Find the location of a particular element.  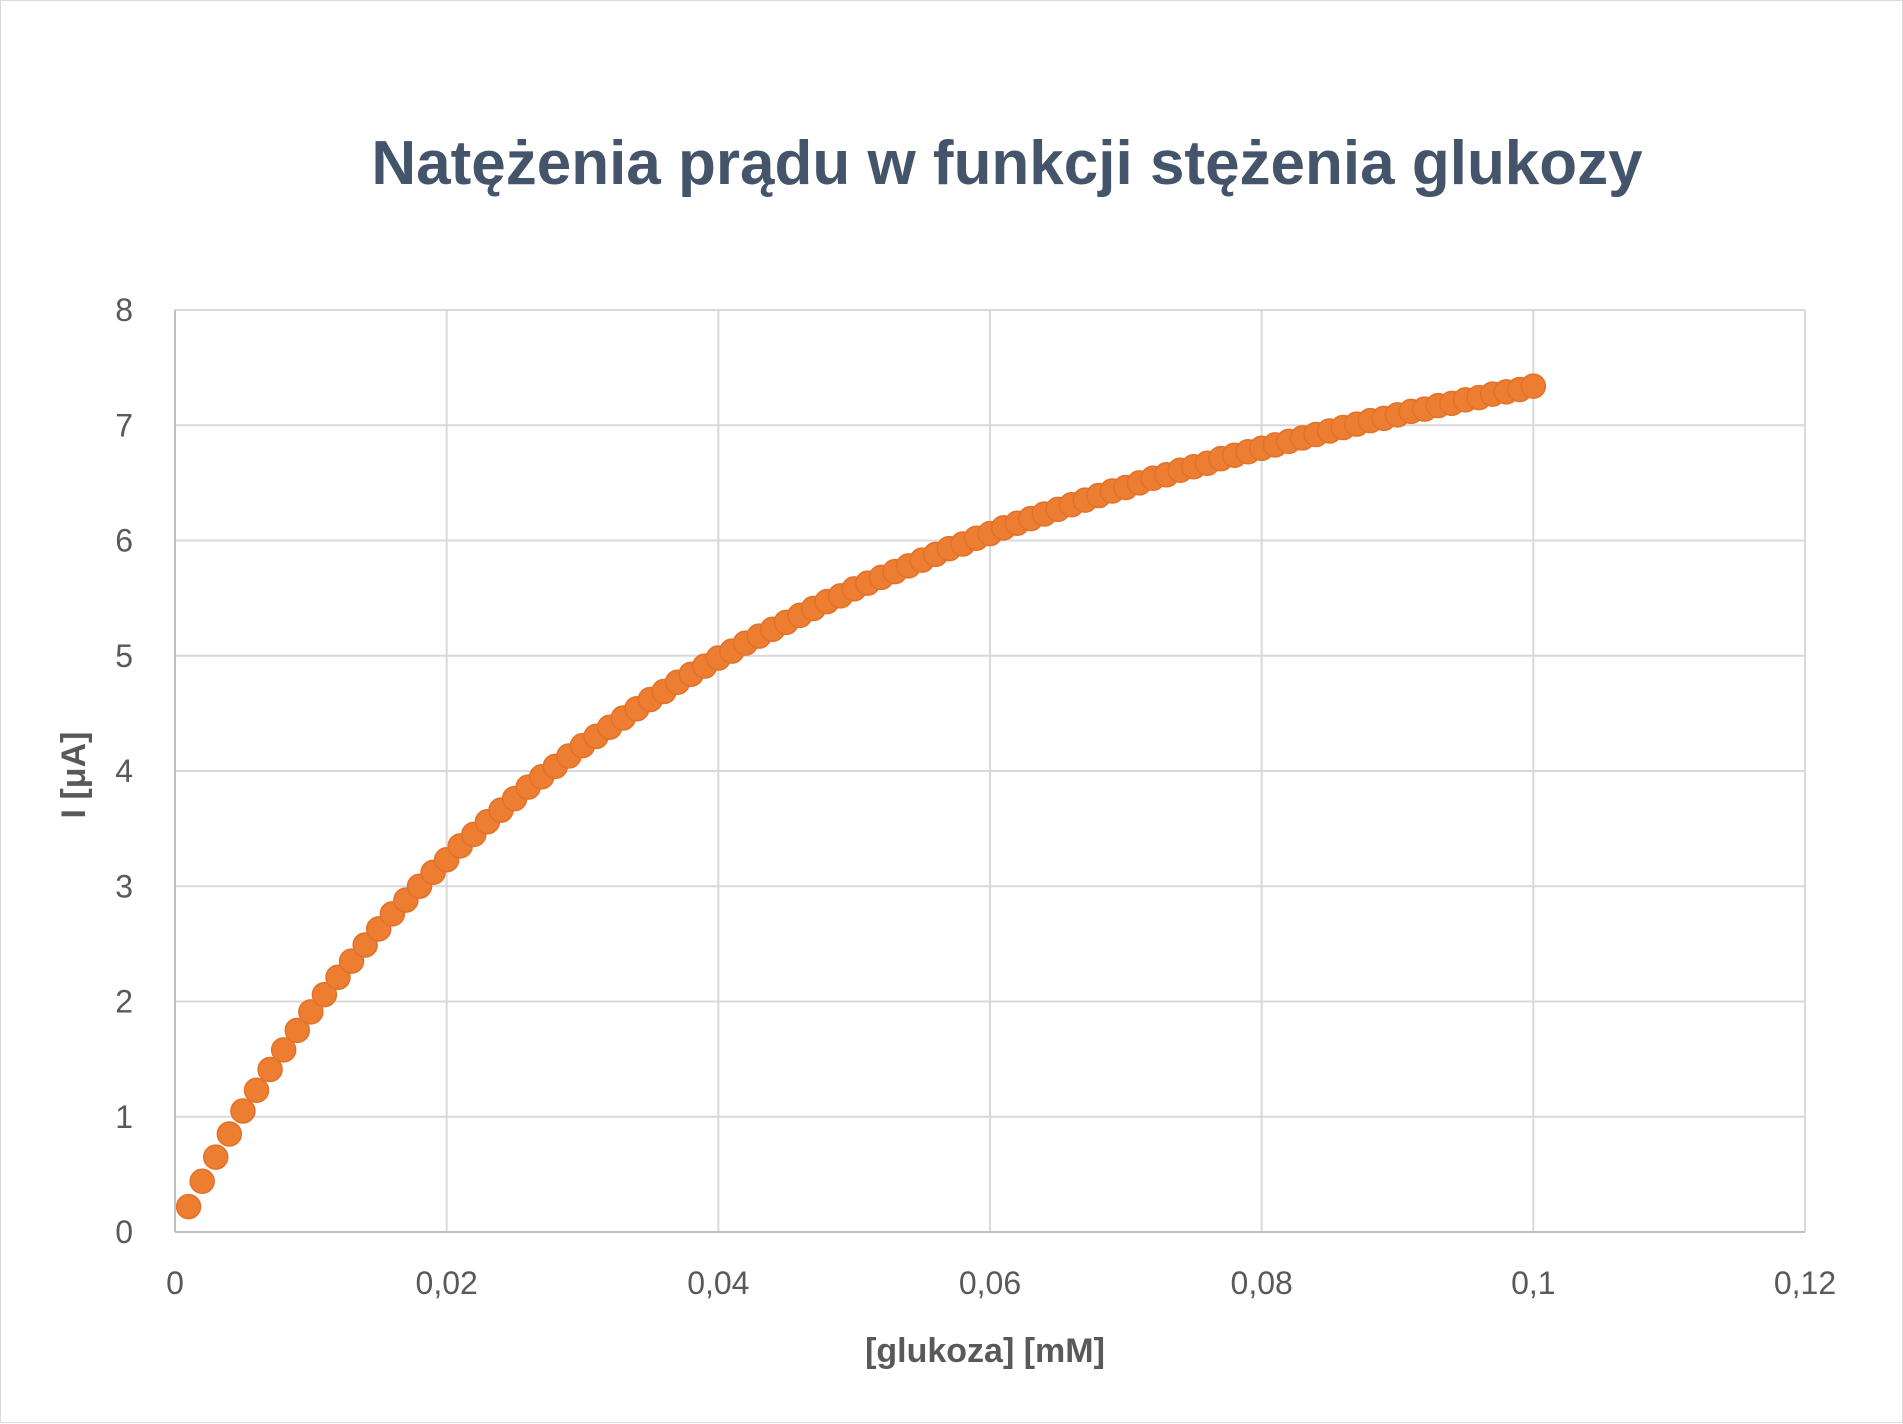

x-tick-label: 0,12 is located at coordinates (1805, 1283).